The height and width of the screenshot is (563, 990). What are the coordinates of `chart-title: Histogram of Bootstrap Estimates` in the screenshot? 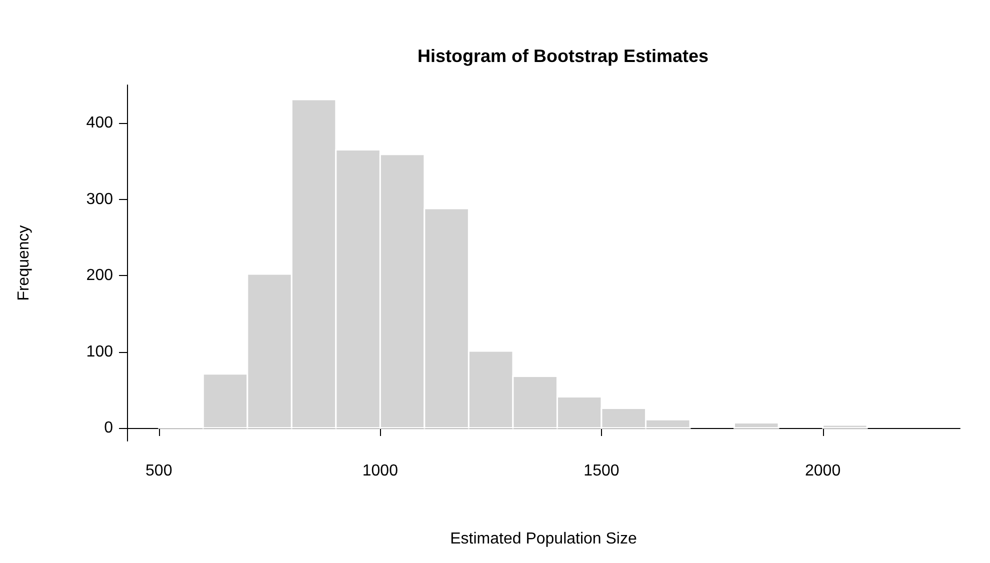 It's located at (563, 56).